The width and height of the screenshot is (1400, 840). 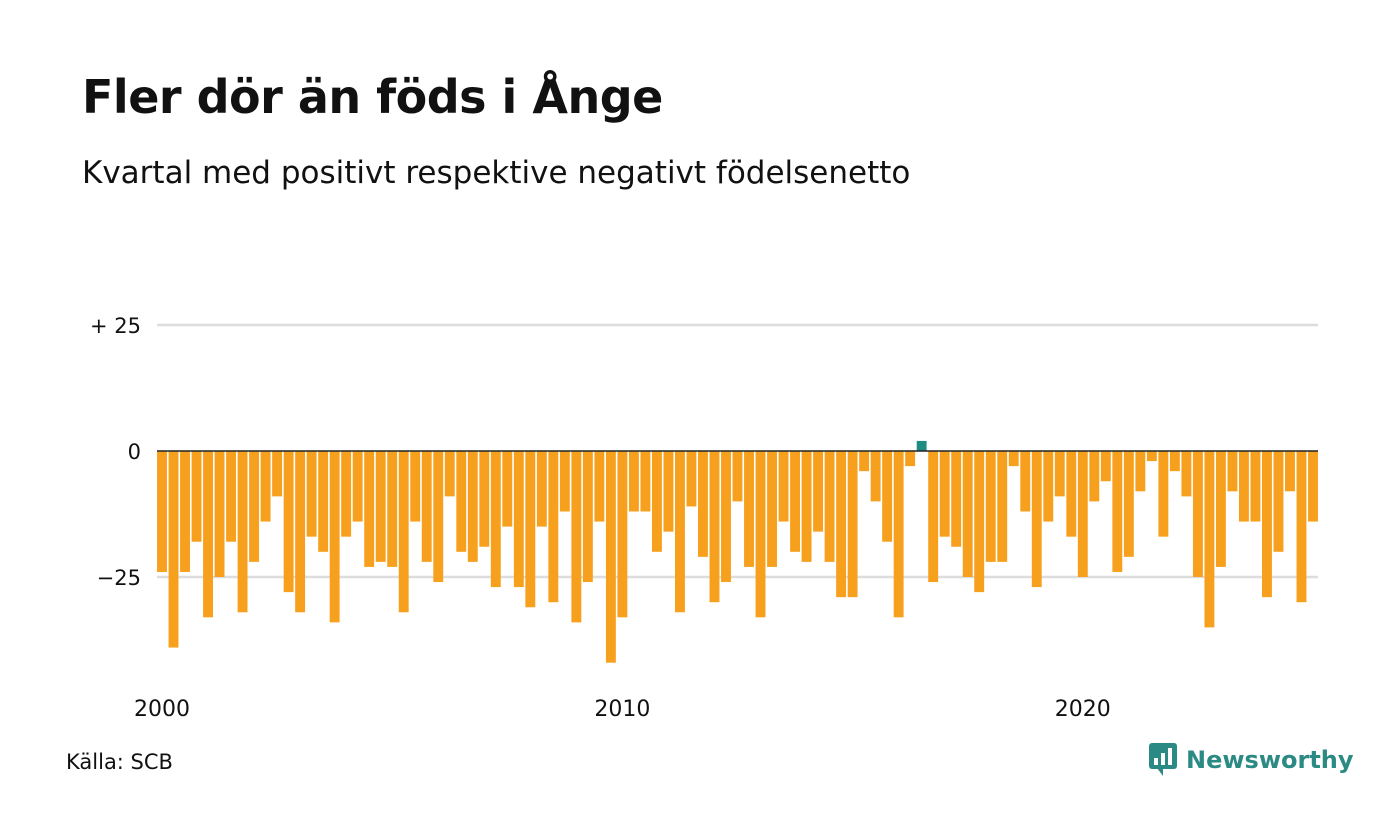 I want to click on x-tick-label: 2020, so click(x=1083, y=709).